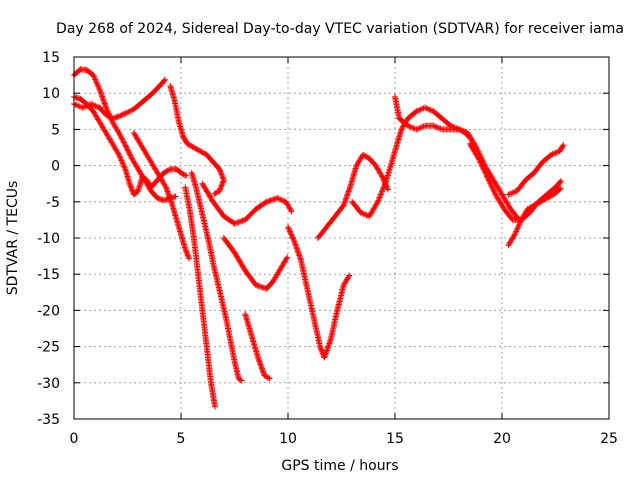 This screenshot has height=480, width=640. Describe the element at coordinates (13, 238) in the screenshot. I see `y-axis-title: SDTVAR / TECUs` at that location.